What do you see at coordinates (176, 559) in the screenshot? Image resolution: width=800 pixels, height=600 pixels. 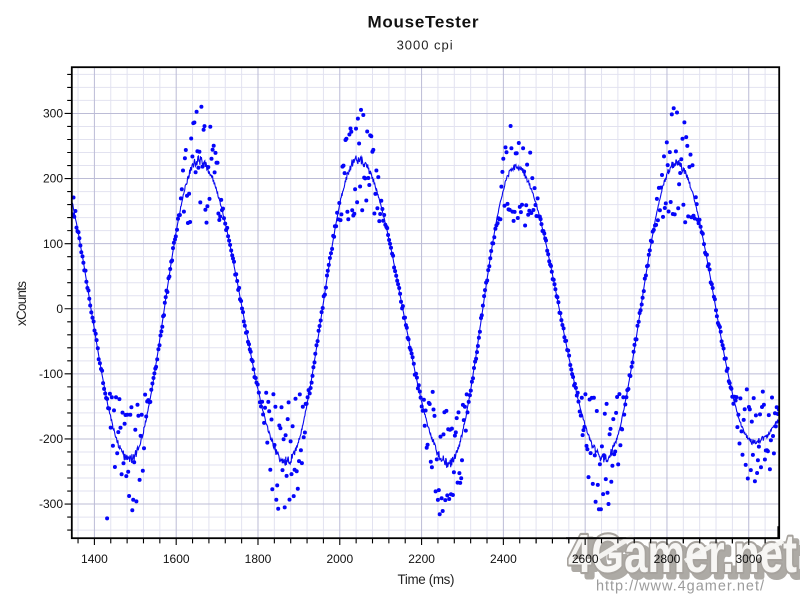 I see `svg-text: 1600` at bounding box center [176, 559].